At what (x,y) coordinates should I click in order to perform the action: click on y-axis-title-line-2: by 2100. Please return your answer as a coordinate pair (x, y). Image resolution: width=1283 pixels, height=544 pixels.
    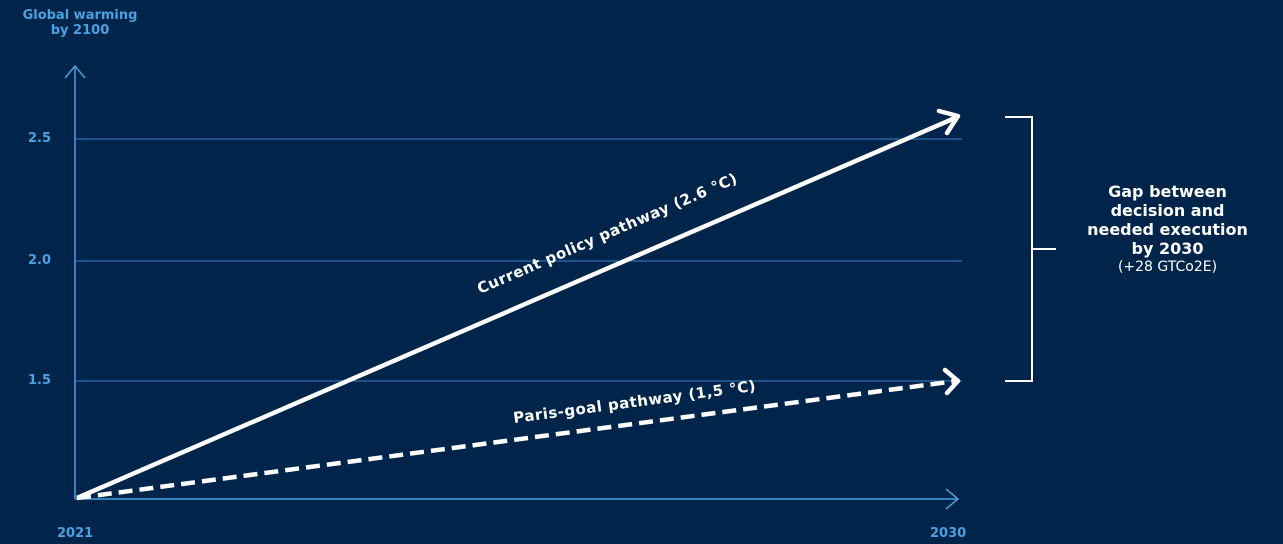
    Looking at the image, I should click on (80, 30).